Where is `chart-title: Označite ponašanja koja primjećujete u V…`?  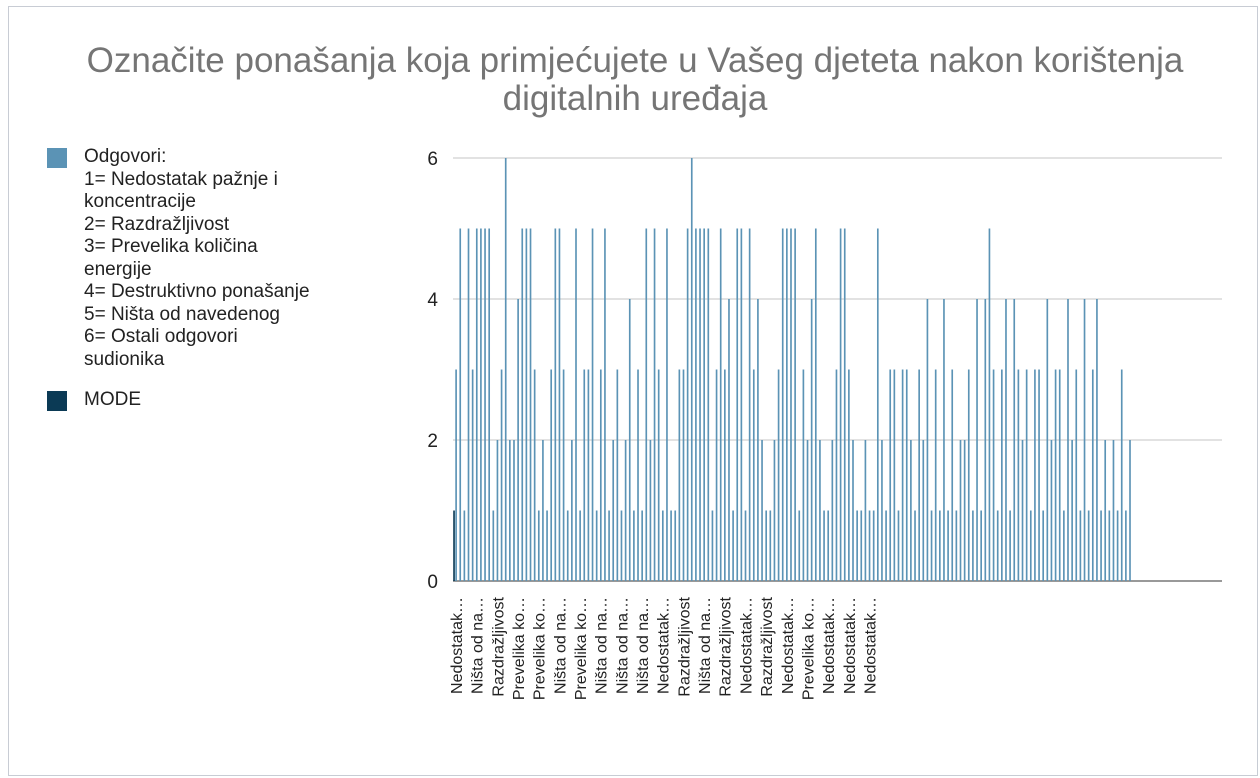 chart-title: Označite ponašanja koja primjećujete u V… is located at coordinates (635, 79).